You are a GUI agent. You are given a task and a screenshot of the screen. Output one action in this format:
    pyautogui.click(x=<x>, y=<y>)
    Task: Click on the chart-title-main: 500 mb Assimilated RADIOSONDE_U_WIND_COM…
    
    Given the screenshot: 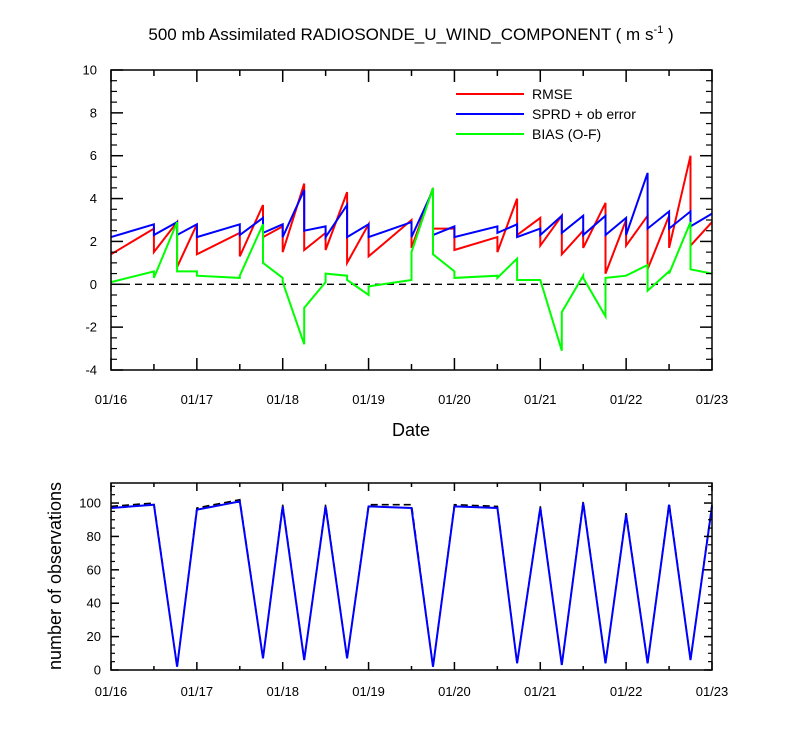 What is the action you would take?
    pyautogui.click(x=400, y=34)
    